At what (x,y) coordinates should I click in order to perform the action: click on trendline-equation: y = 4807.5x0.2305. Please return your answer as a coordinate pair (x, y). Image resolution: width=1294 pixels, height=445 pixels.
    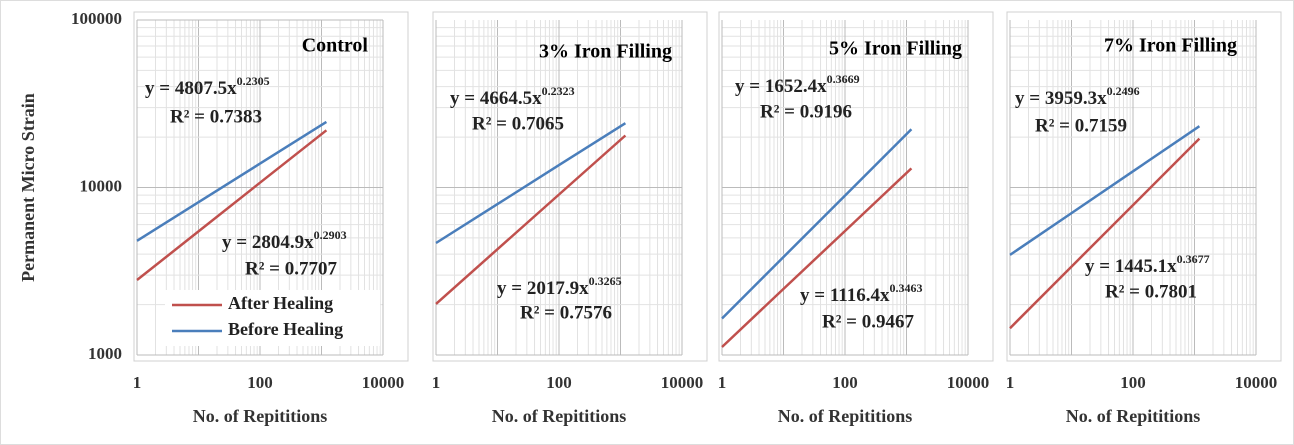
    Looking at the image, I should click on (207, 87).